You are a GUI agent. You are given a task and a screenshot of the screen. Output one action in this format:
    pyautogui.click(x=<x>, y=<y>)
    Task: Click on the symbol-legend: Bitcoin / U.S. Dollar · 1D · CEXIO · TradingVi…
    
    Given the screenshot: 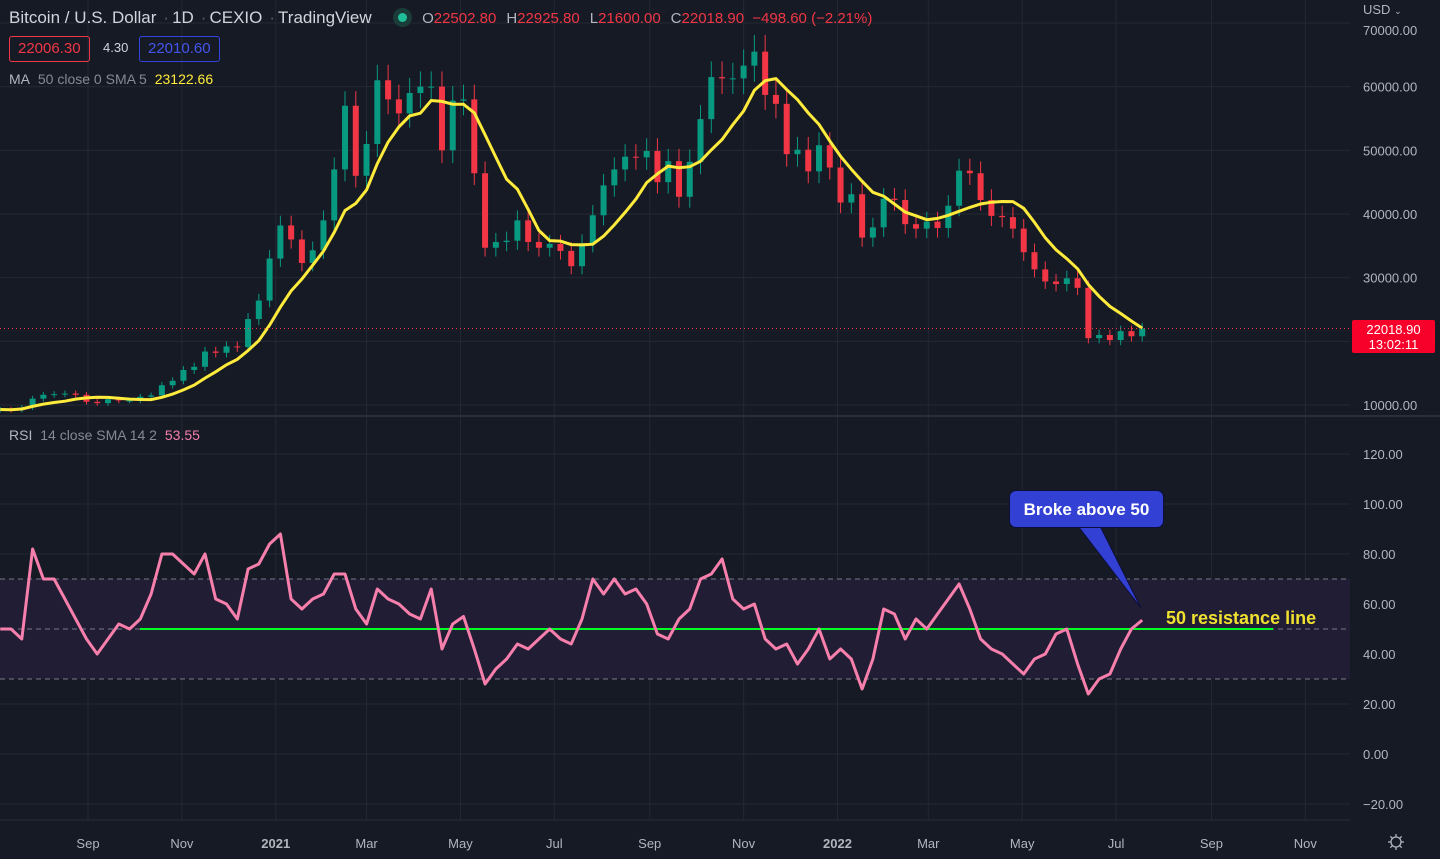 What is the action you would take?
    pyautogui.click(x=444, y=18)
    